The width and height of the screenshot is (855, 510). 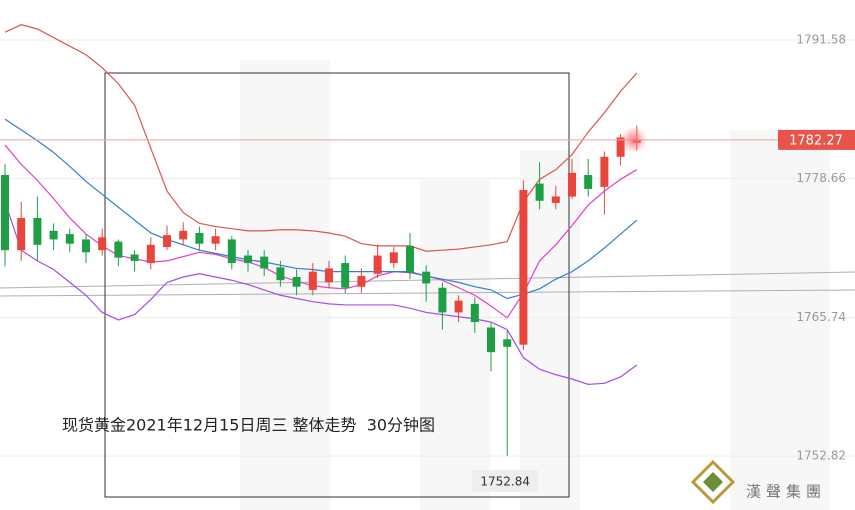 I want to click on last-price-box, so click(x=816, y=139).